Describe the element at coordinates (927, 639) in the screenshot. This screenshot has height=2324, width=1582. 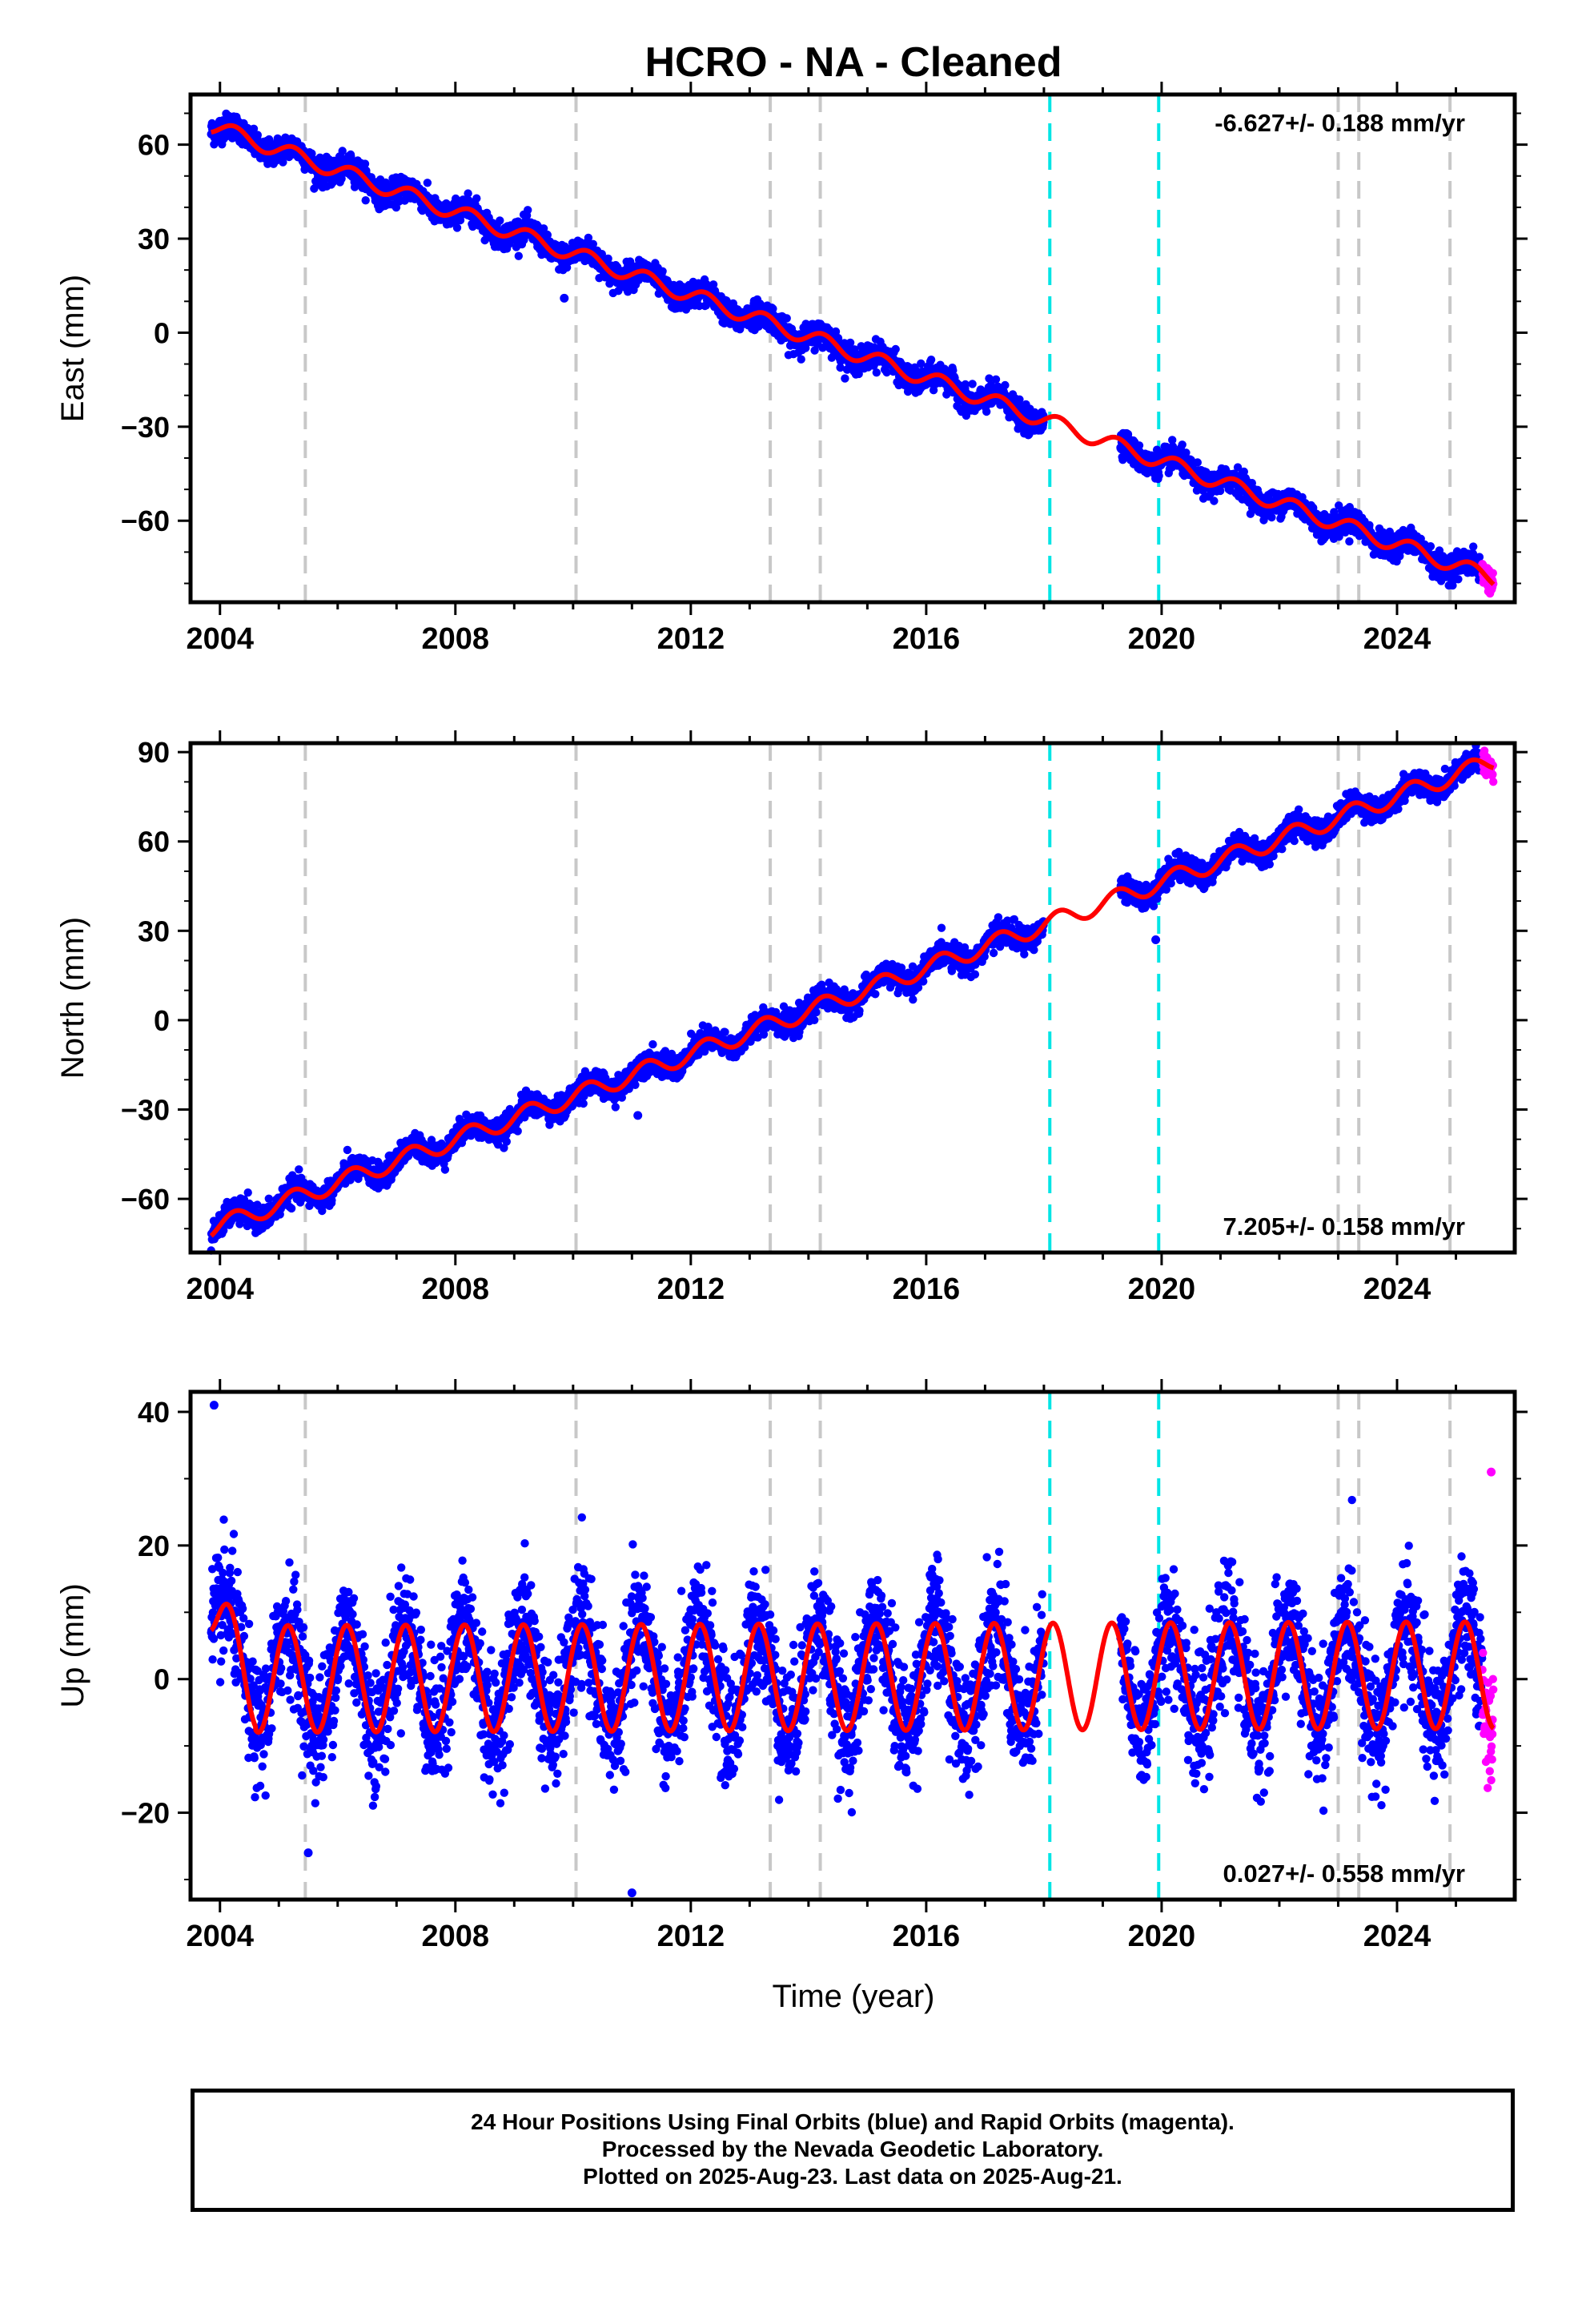
I see `x-tick-label: 2016` at that location.